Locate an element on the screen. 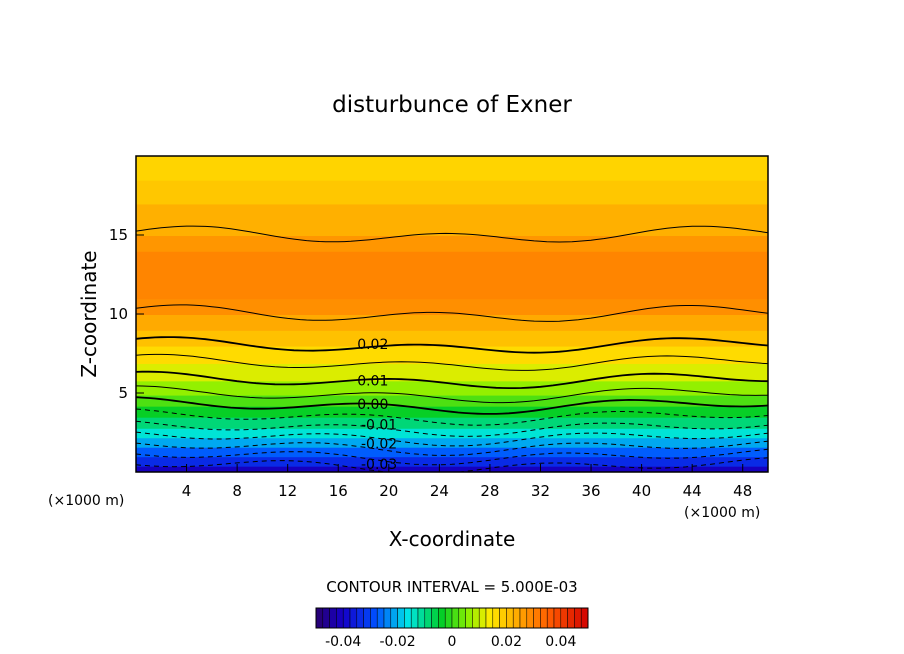 The image size is (904, 654). colorbar-frame is located at coordinates (452, 618).